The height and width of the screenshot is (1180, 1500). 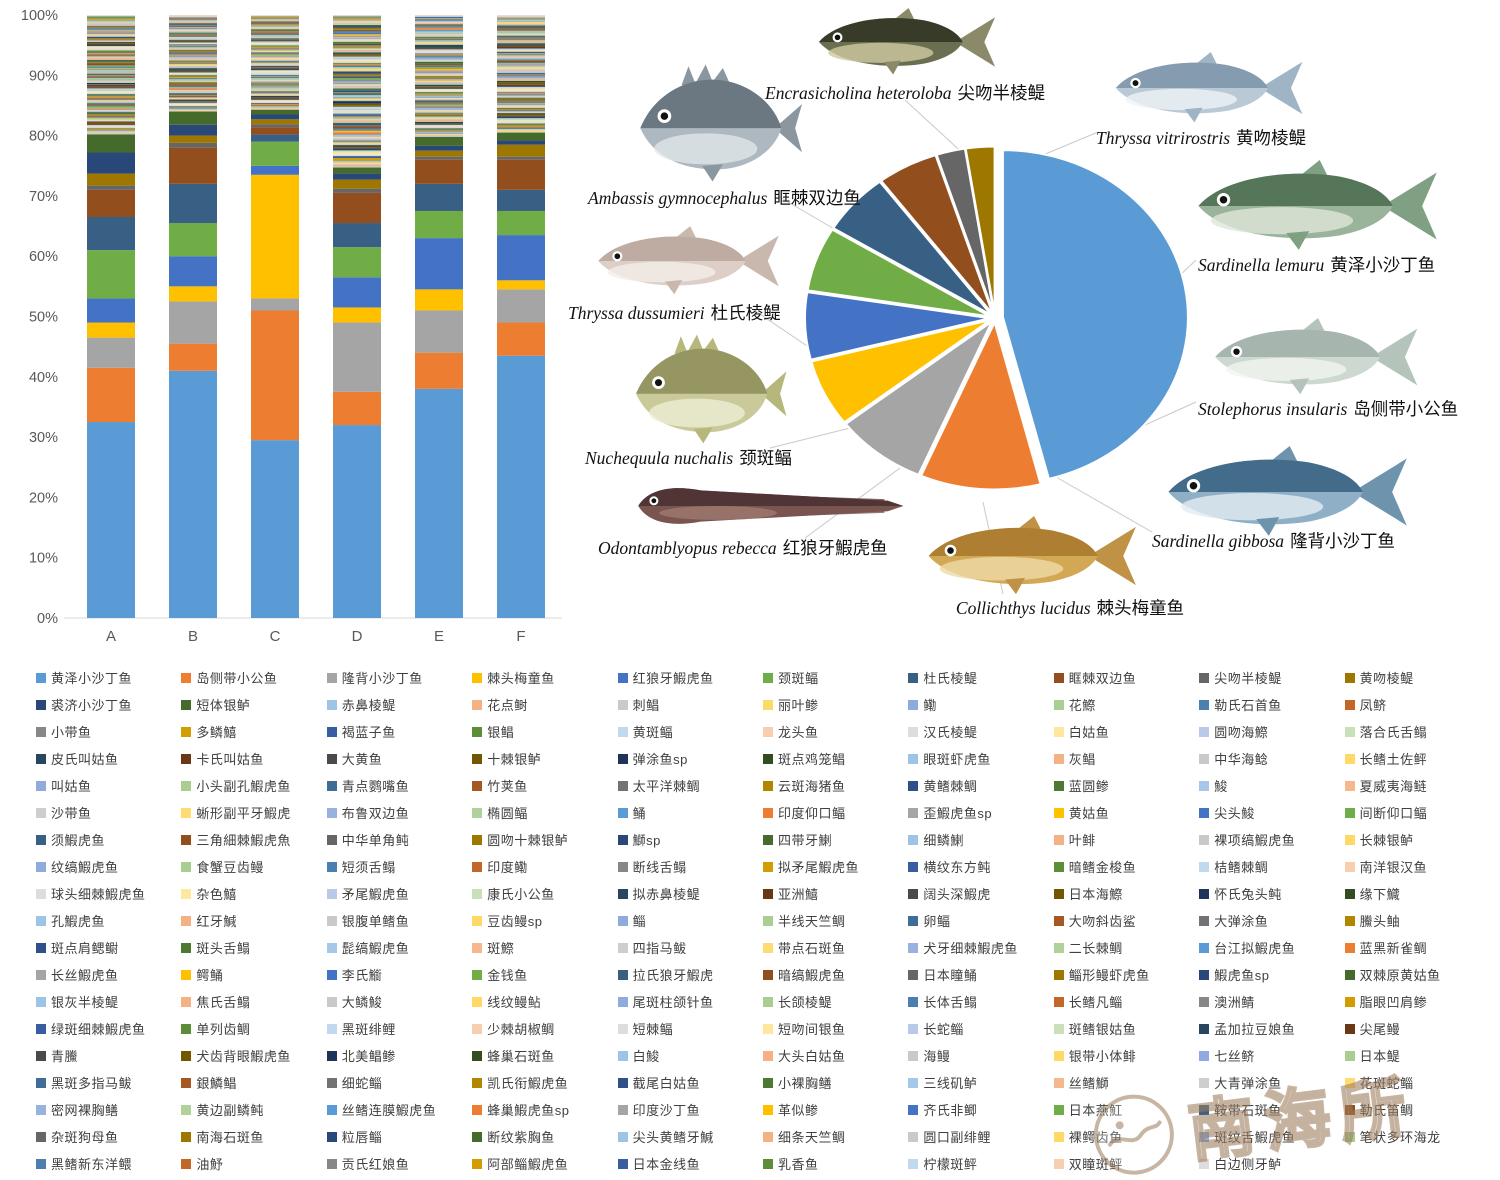 What do you see at coordinates (706, 389) in the screenshot?
I see `fish-photo-颈斑鲾` at bounding box center [706, 389].